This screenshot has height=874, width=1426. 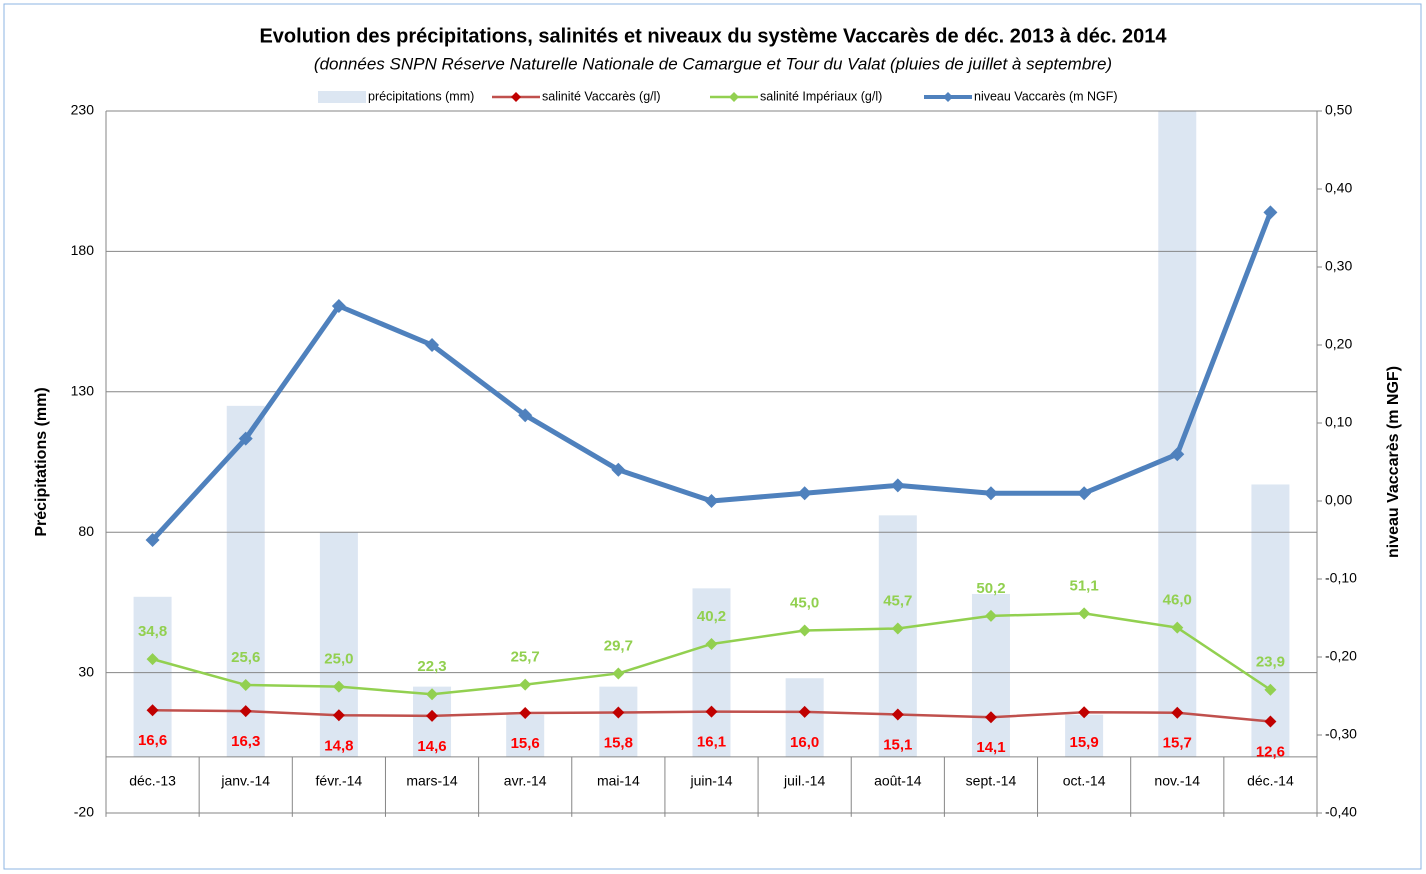 What do you see at coordinates (710, 781) in the screenshot?
I see `x-tick-label: juin-14` at bounding box center [710, 781].